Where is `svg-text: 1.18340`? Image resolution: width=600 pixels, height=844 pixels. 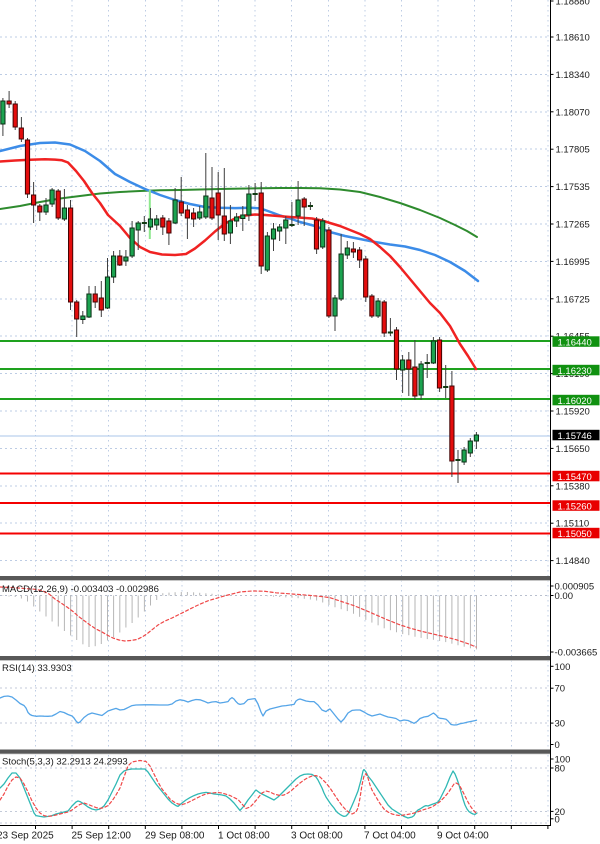
svg-text: 1.18340 is located at coordinates (573, 75).